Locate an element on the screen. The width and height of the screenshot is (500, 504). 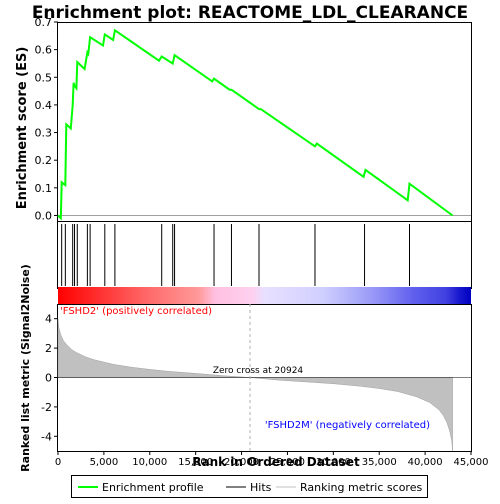
es-y-tick-label: 0.0 is located at coordinates (44, 215).